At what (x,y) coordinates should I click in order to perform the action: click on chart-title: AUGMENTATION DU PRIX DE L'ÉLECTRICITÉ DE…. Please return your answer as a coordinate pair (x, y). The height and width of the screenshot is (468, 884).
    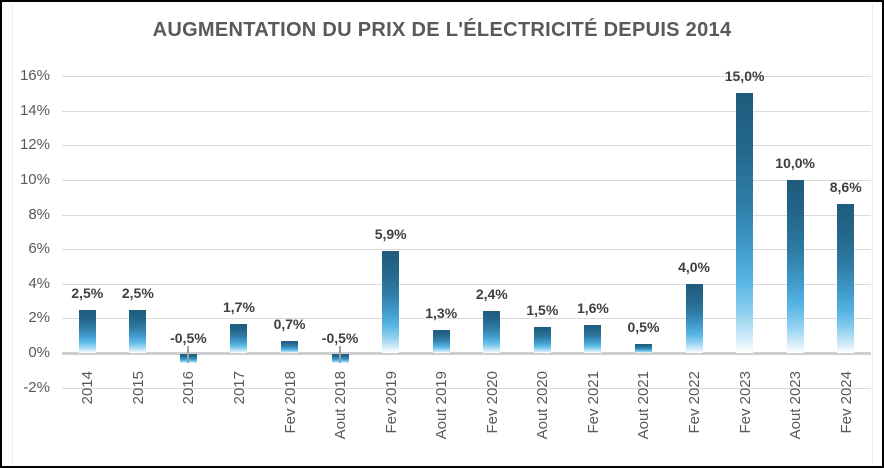
    Looking at the image, I should click on (442, 30).